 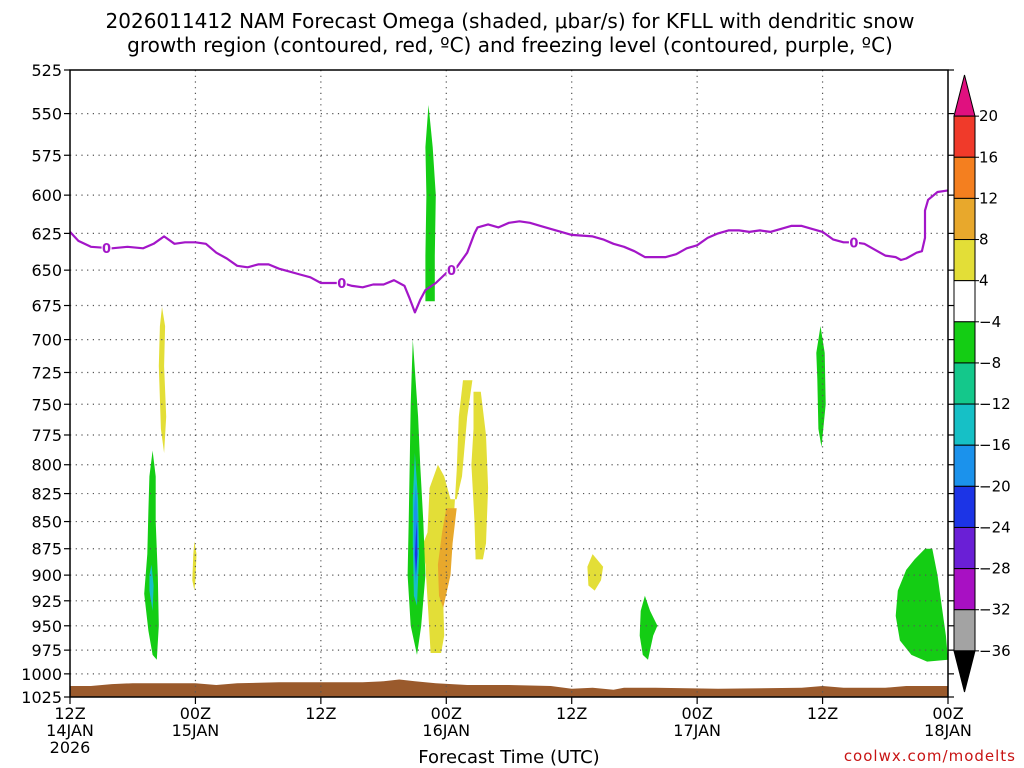 What do you see at coordinates (947, 713) in the screenshot?
I see `x-tick-label-h84-line1: 00Z` at bounding box center [947, 713].